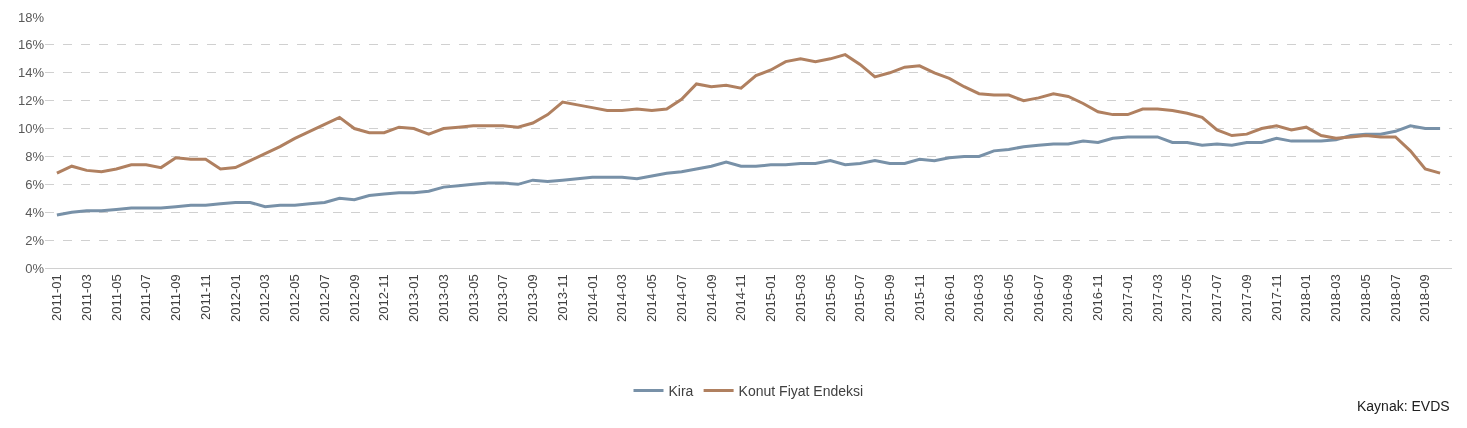 Image resolution: width=1467 pixels, height=428 pixels. Describe the element at coordinates (890, 298) in the screenshot. I see `x-tick-label: 2015-09` at that location.